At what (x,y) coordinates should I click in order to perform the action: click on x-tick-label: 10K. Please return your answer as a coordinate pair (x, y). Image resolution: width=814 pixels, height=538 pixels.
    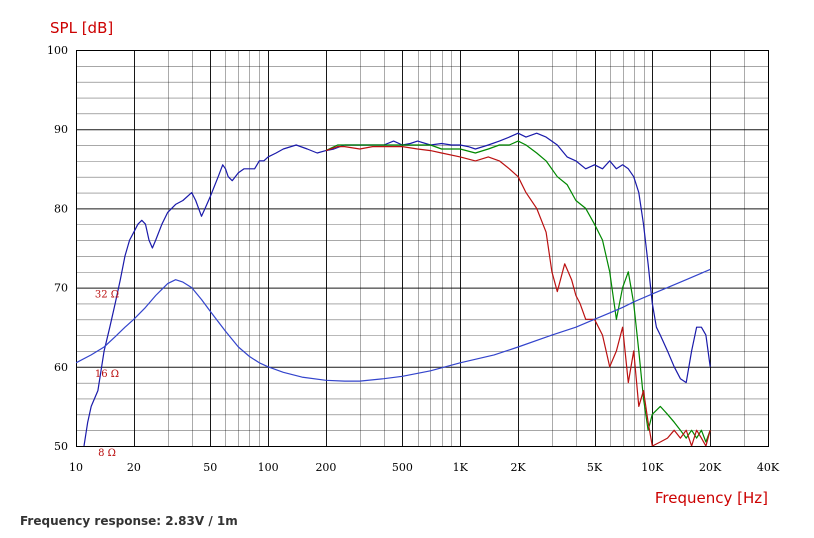
    Looking at the image, I should click on (652, 467).